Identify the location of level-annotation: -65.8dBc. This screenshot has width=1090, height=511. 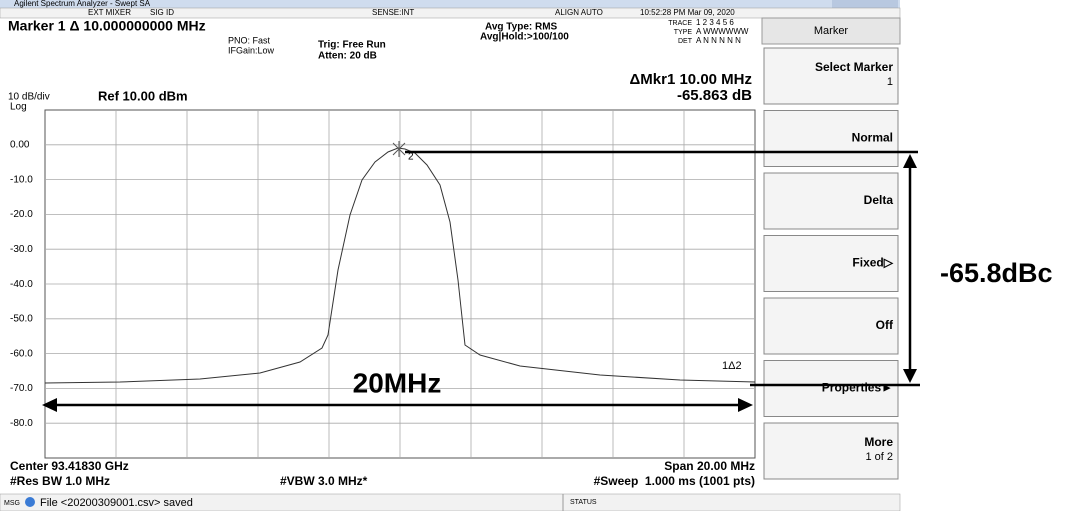
(996, 273).